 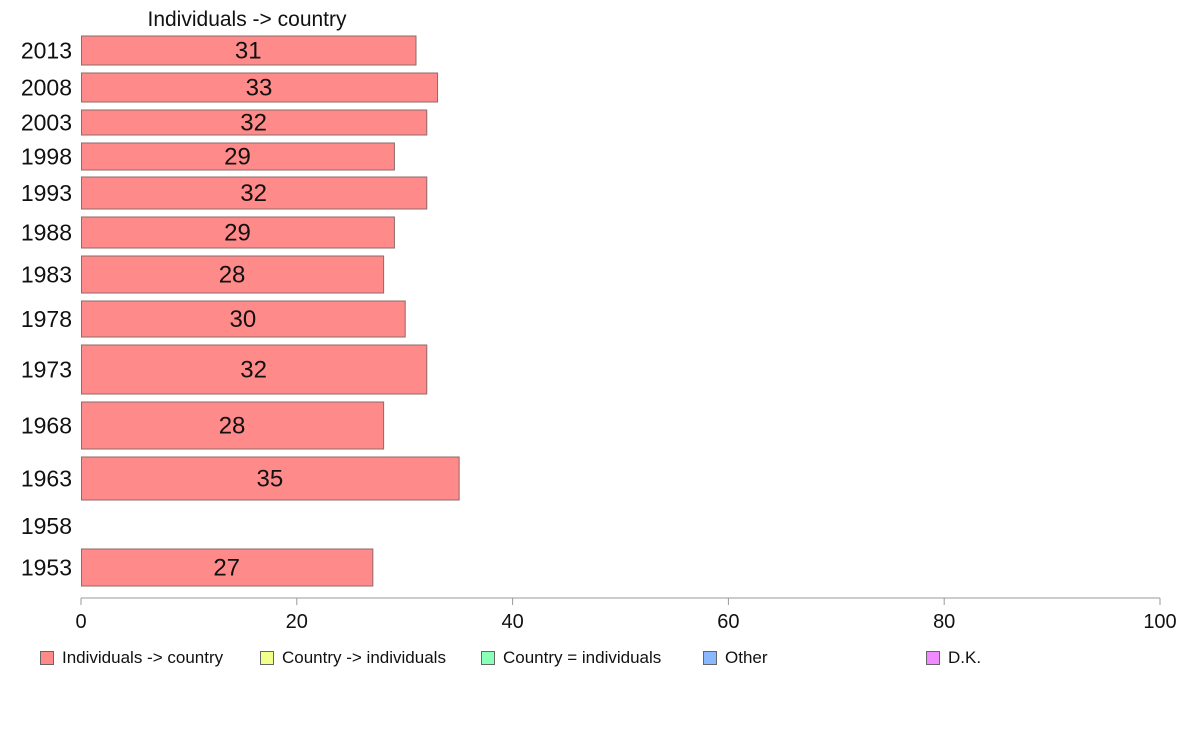 I want to click on y-tick-label: 1953, so click(x=46, y=568).